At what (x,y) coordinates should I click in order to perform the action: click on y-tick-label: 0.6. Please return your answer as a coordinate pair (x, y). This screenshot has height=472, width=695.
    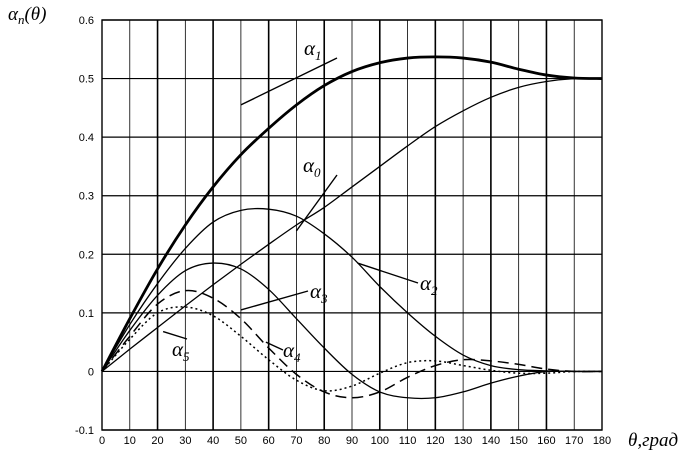
    Looking at the image, I should click on (86, 21).